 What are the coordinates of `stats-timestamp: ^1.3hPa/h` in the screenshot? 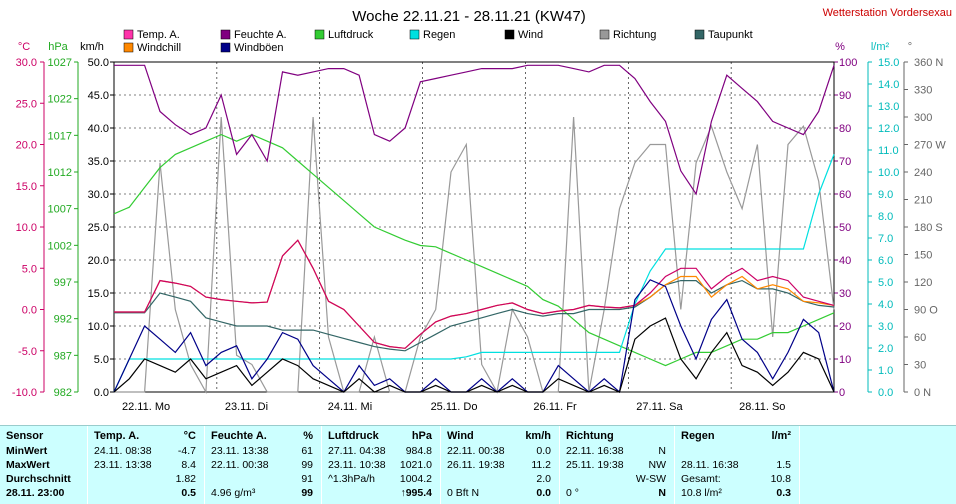 It's located at (351, 479).